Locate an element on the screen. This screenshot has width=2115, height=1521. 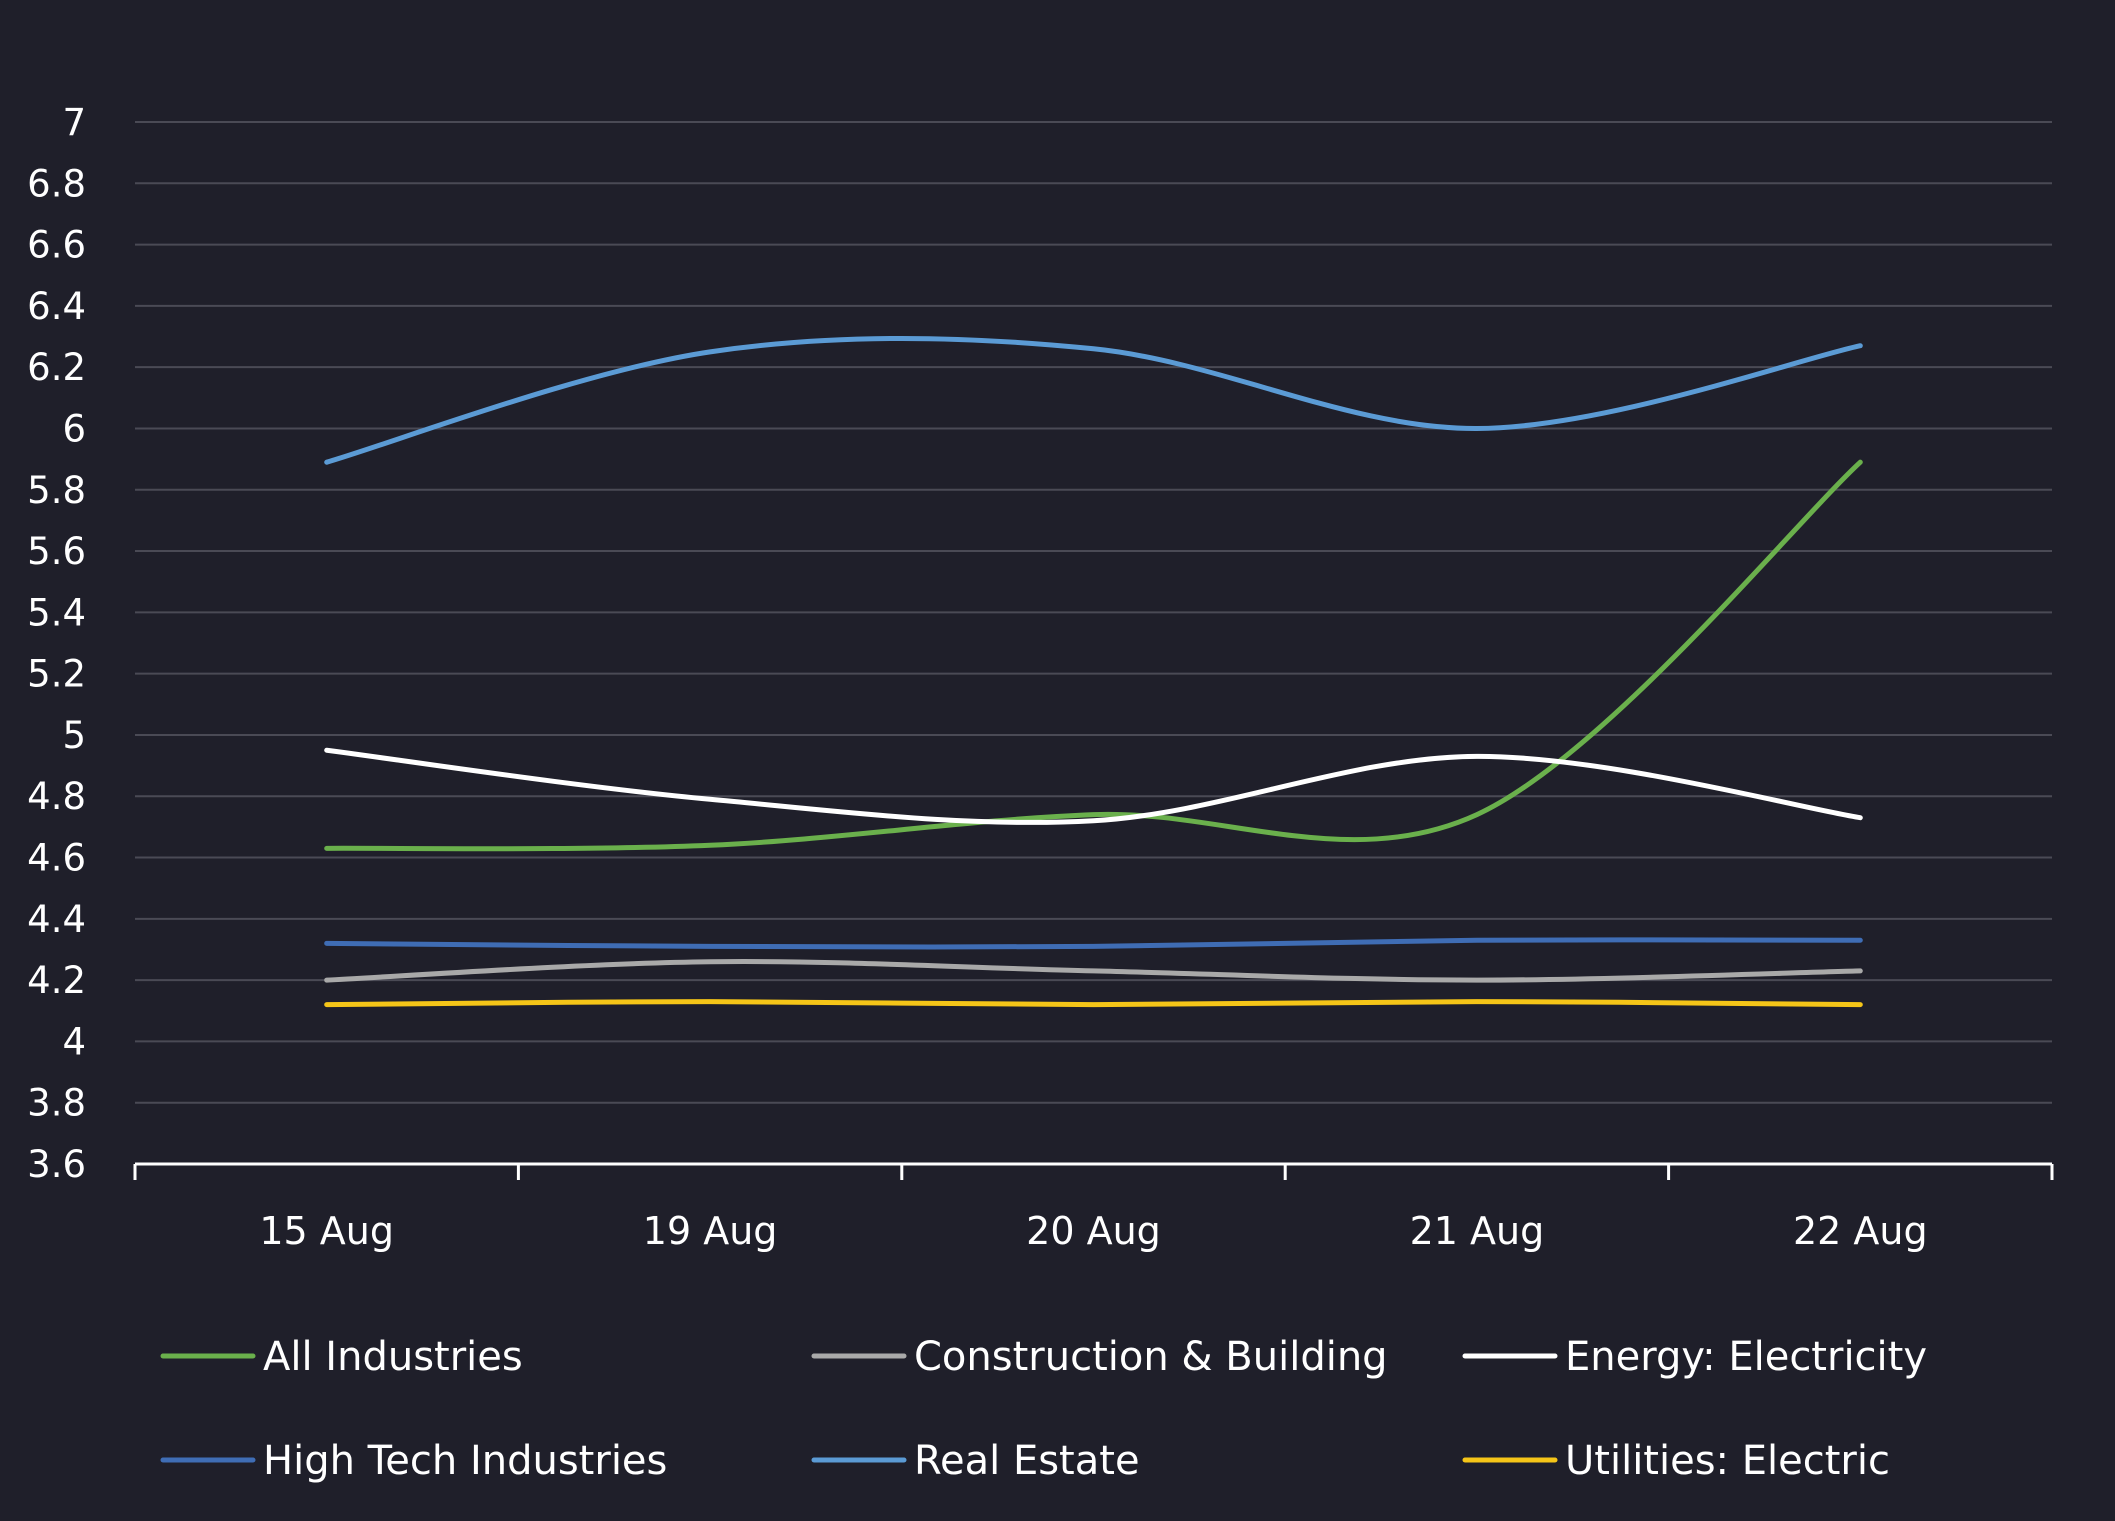
y-tick-label: 6 is located at coordinates (74, 428).